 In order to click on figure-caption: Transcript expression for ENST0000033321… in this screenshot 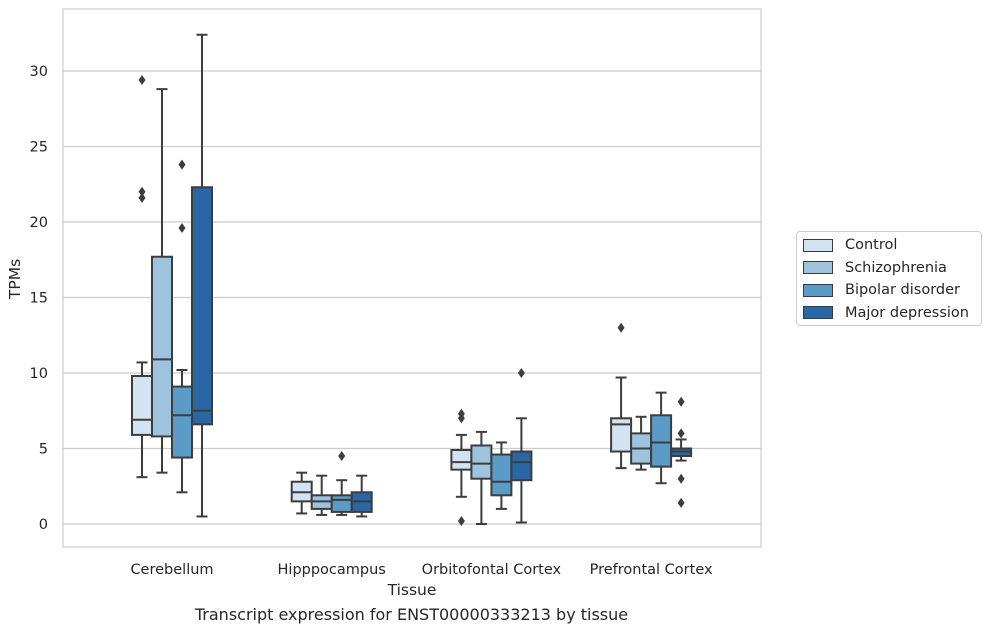, I will do `click(411, 614)`.